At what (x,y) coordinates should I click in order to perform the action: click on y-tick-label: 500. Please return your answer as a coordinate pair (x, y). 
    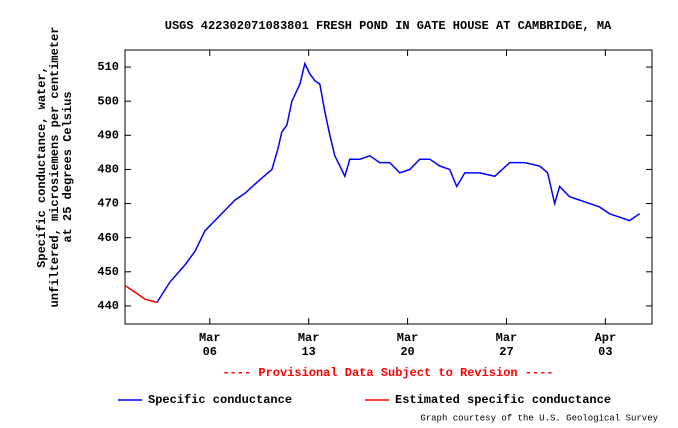
    Looking at the image, I should click on (108, 101).